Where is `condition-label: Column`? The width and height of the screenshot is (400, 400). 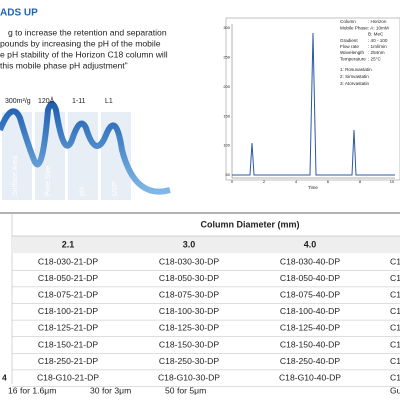 condition-label: Column is located at coordinates (348, 21).